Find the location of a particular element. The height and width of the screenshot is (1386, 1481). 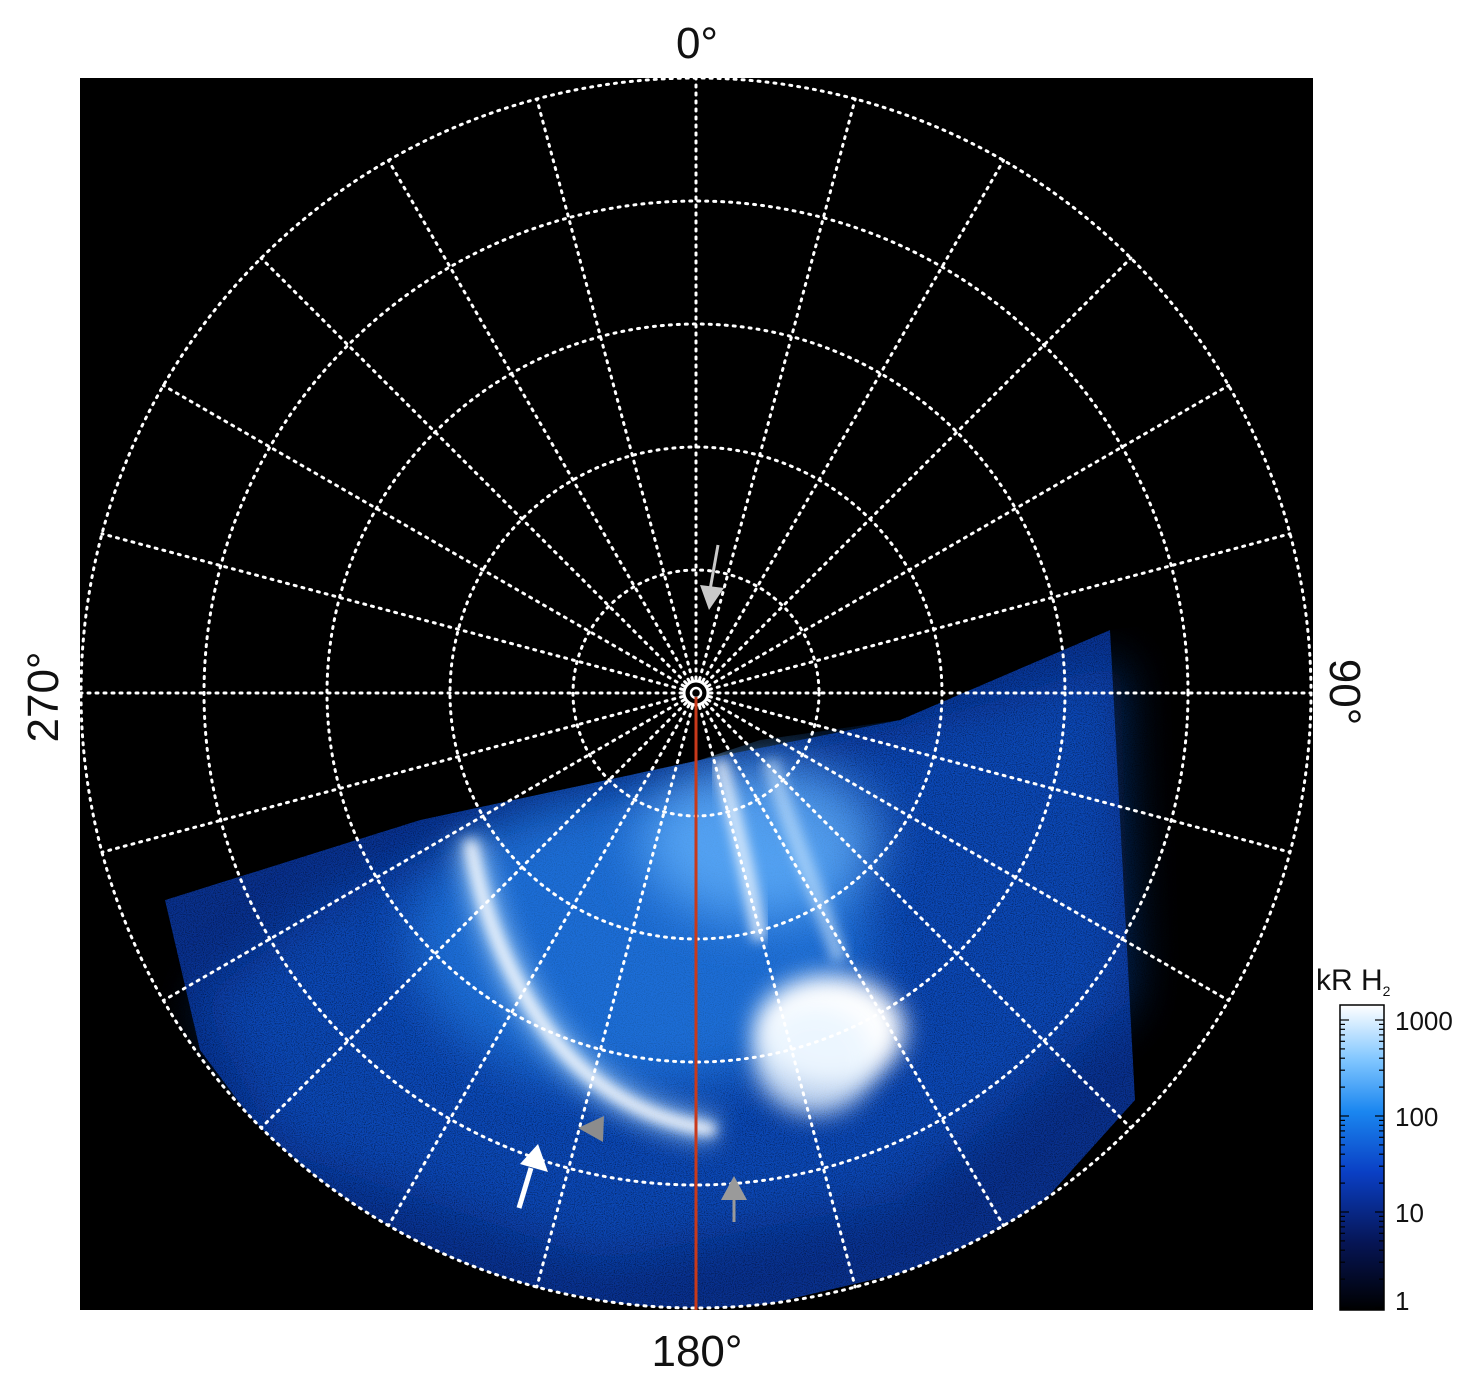

colorbar-tick-label-10: 10 is located at coordinates (1409, 1213).